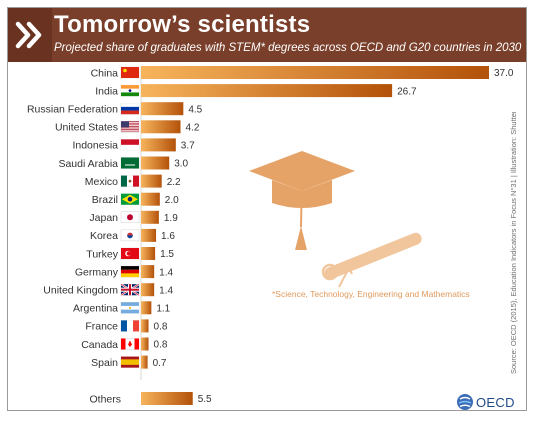 The image size is (534, 423). I want to click on bar-brazil, so click(150, 199).